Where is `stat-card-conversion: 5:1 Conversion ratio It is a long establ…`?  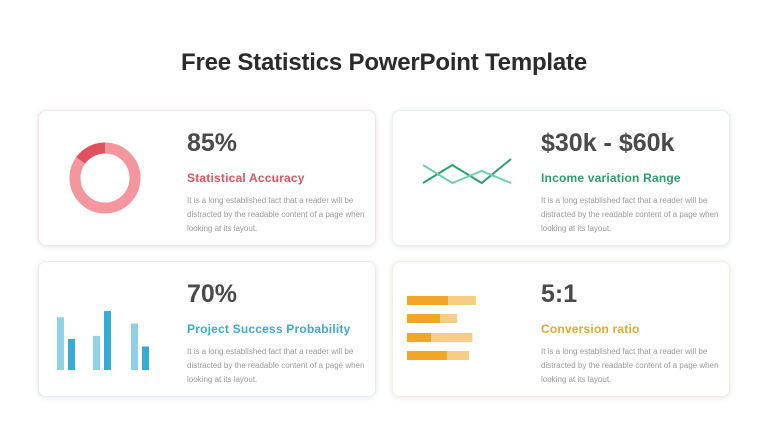
stat-card-conversion: 5:1 Conversion ratio It is a long establ… is located at coordinates (561, 329).